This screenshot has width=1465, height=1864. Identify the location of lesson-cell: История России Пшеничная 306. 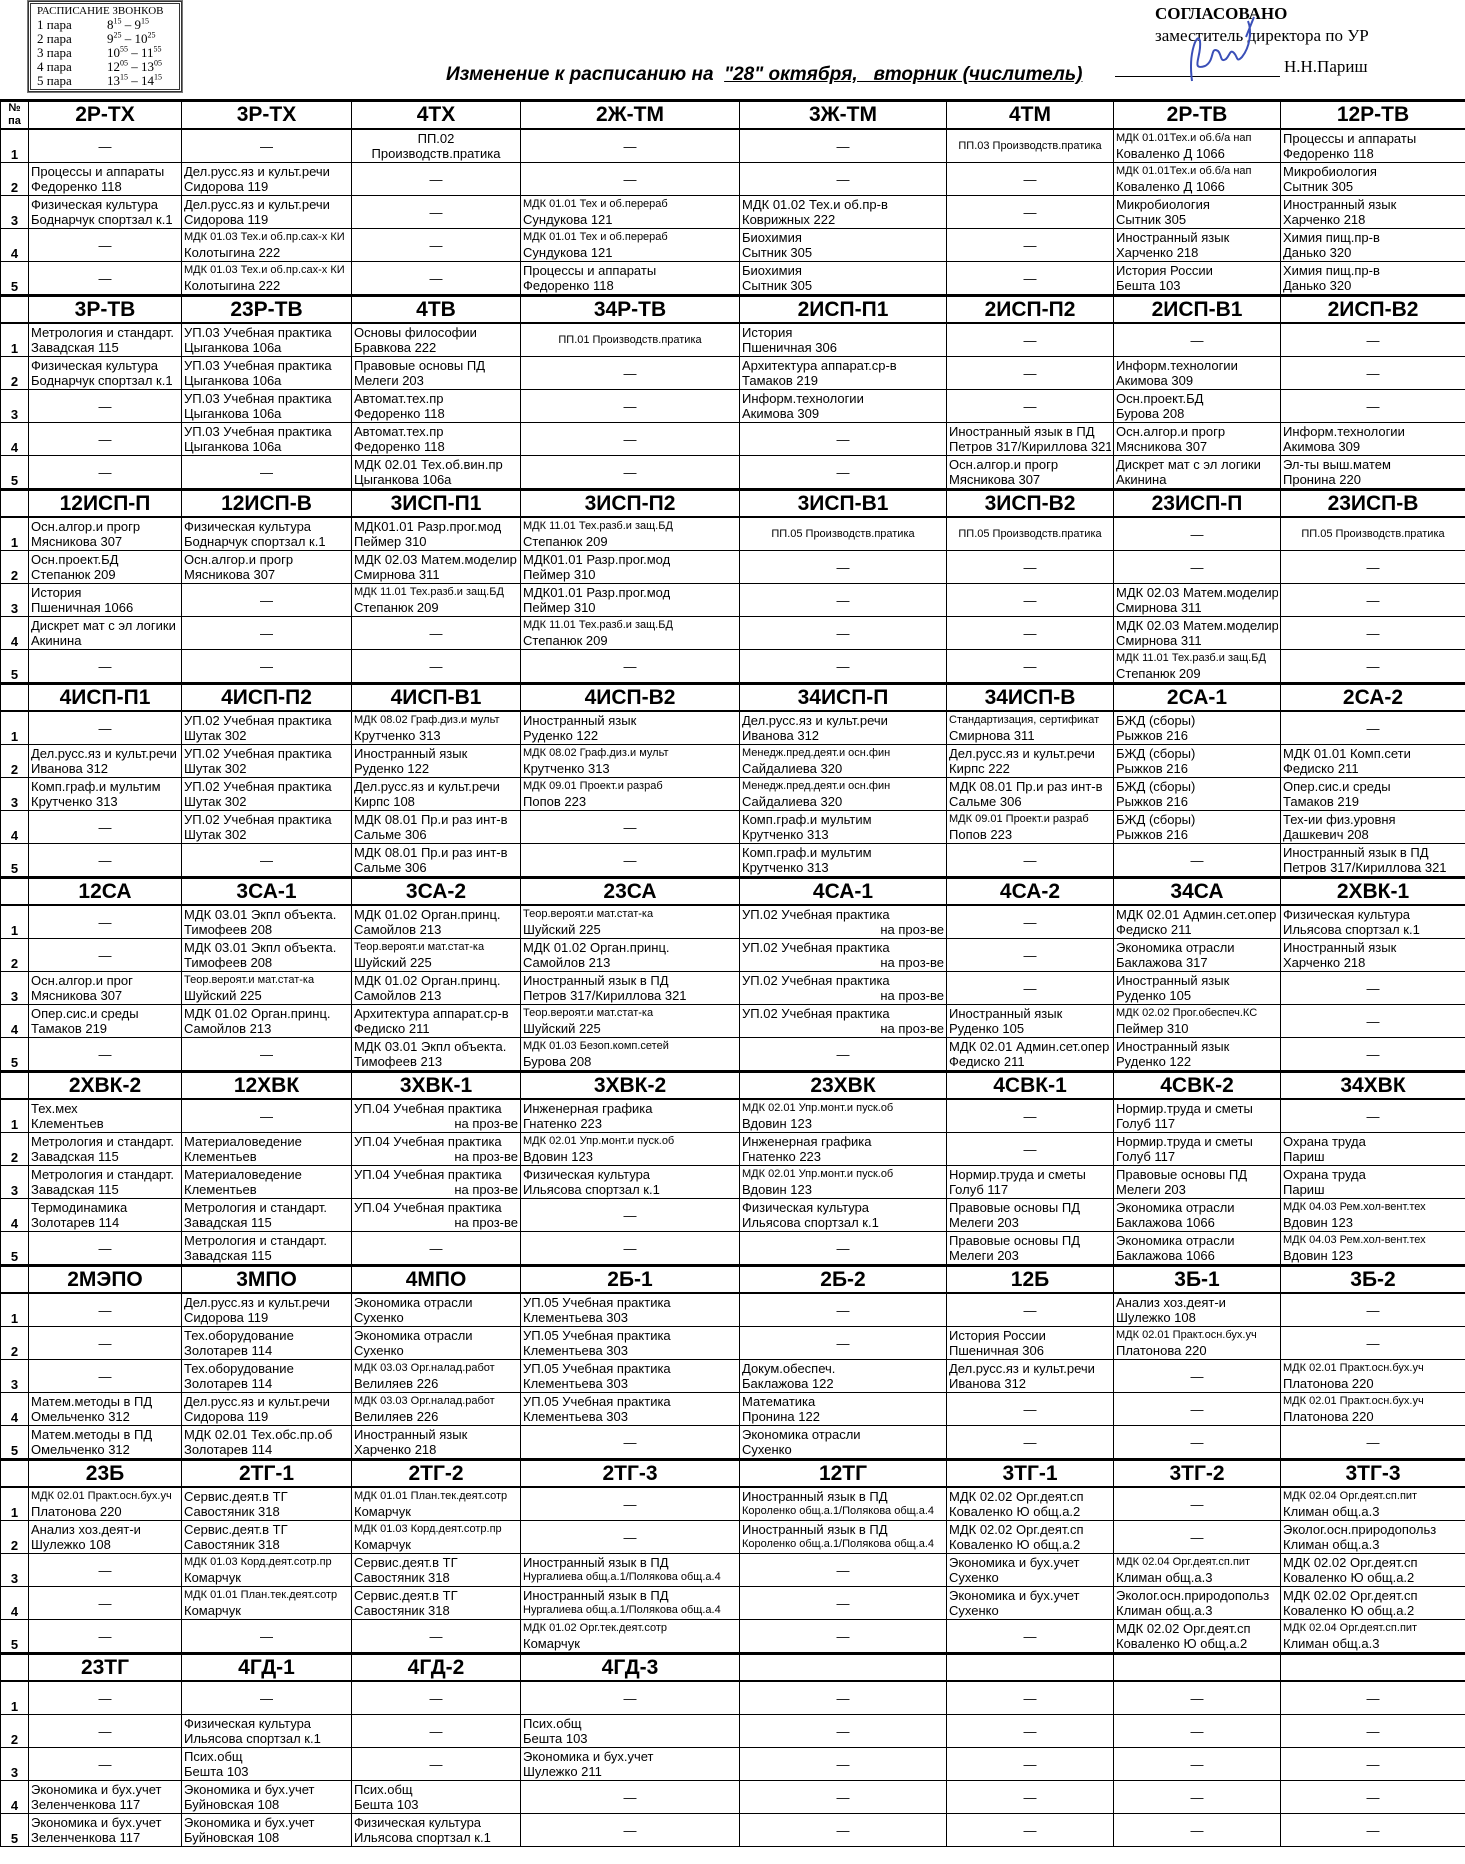
(1030, 1343).